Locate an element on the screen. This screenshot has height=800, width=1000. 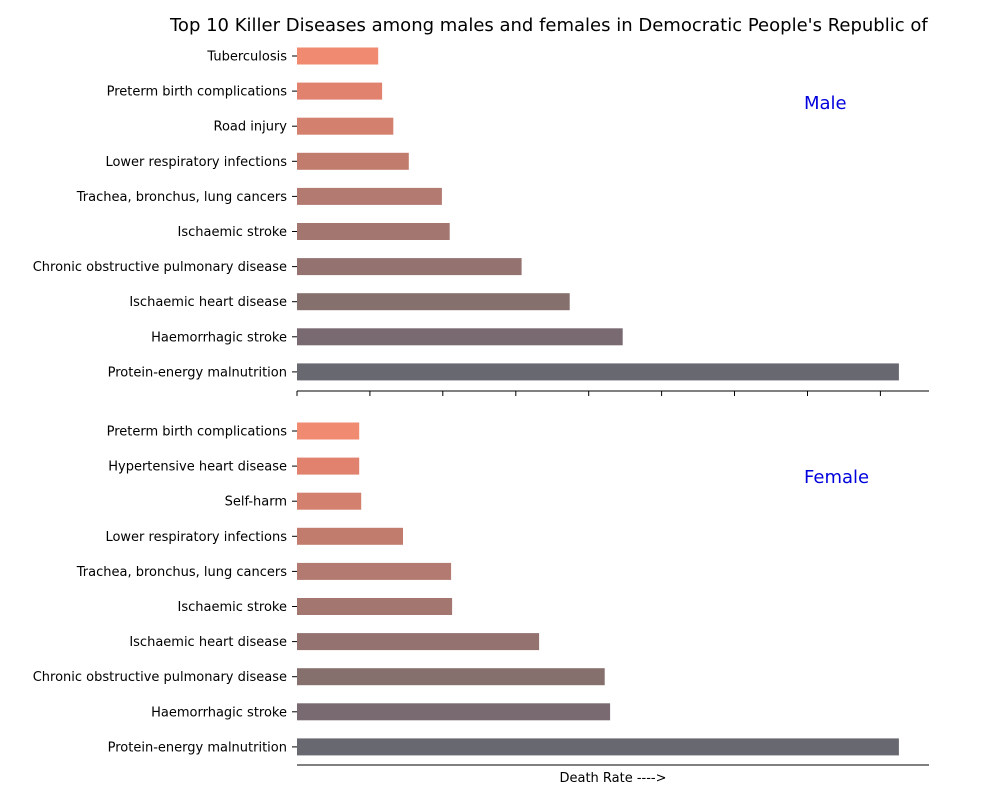
female-panel-label: Female is located at coordinates (836, 477).